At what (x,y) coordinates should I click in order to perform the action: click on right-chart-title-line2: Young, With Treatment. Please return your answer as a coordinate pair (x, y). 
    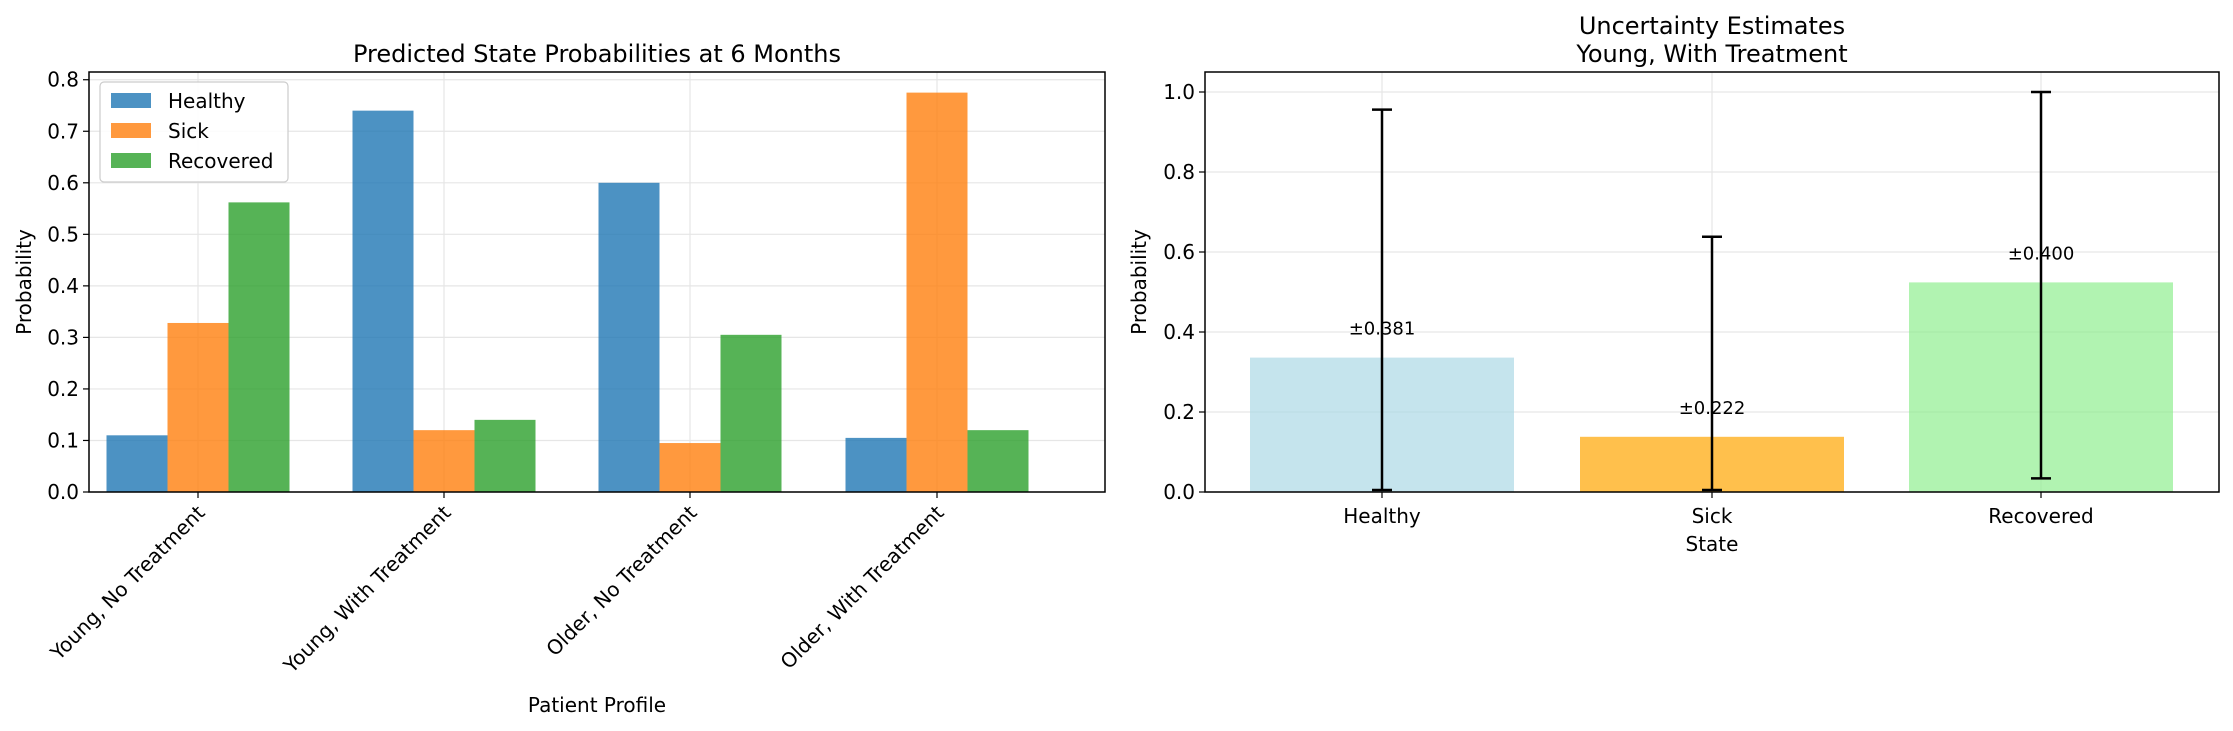
    Looking at the image, I should click on (1711, 54).